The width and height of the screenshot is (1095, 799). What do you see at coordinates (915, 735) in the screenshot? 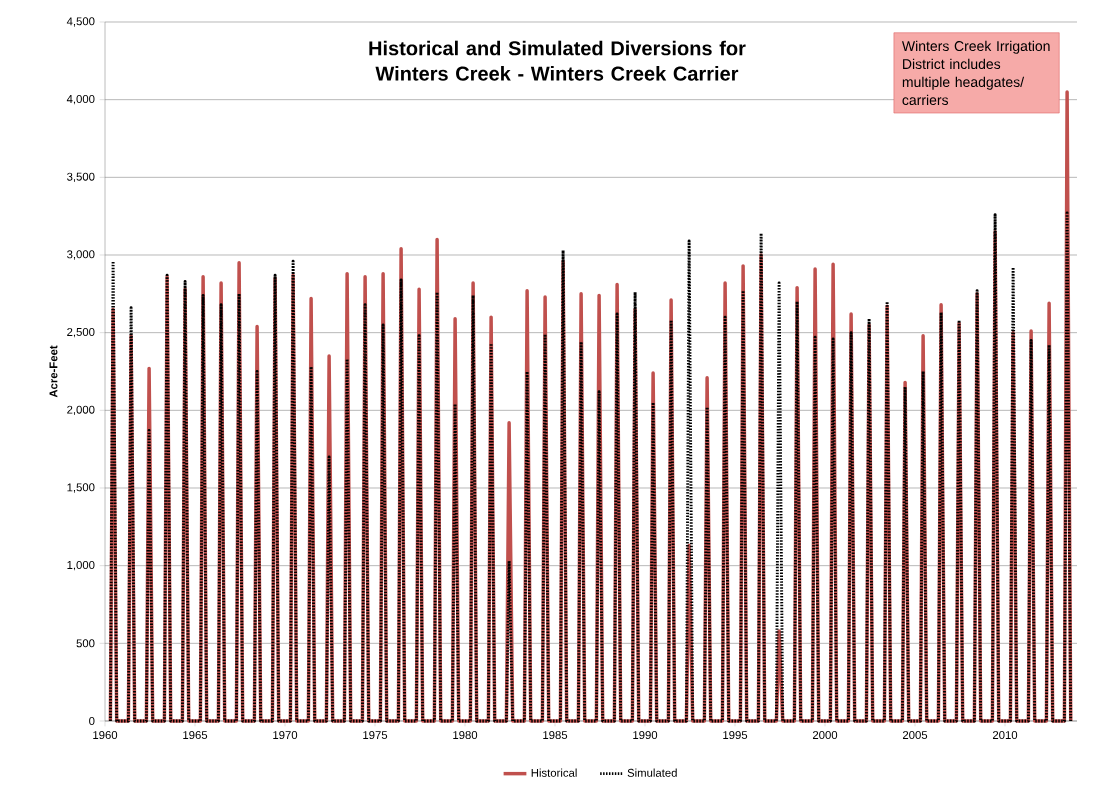
I see `x-tick-label: 2005` at bounding box center [915, 735].